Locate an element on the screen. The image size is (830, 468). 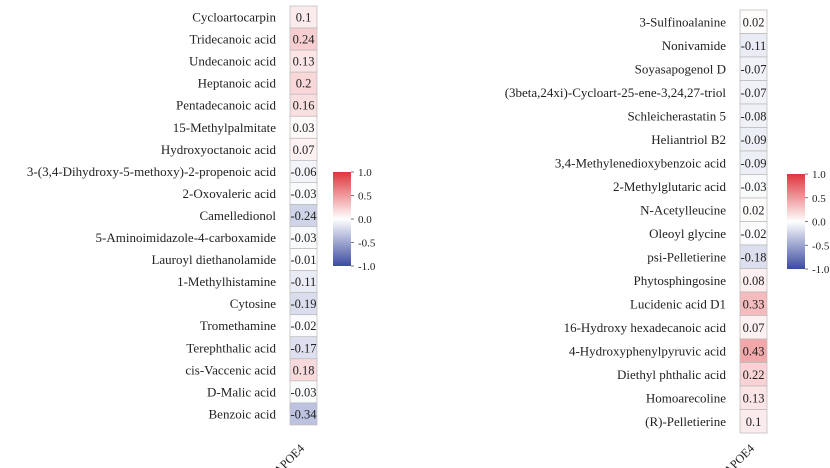
heatmap-left-value-label: -0.19 is located at coordinates (303, 304).